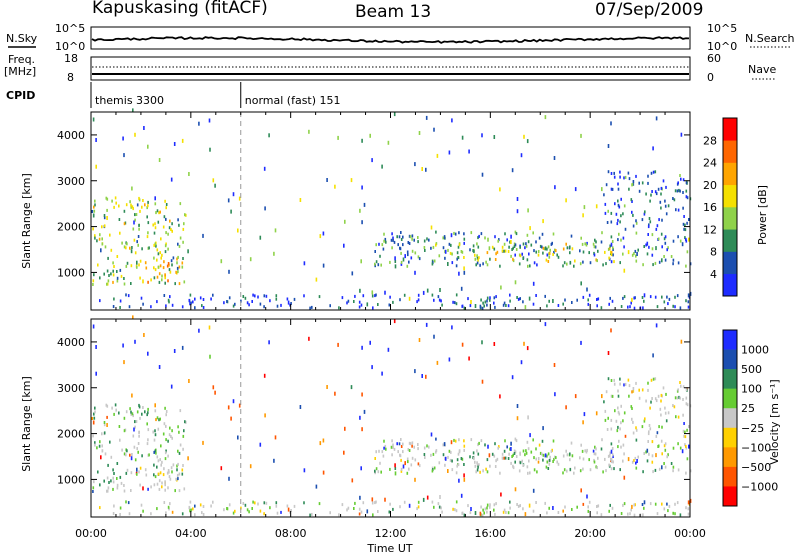 The width and height of the screenshot is (800, 554). I want to click on noise-trace, so click(390, 40).